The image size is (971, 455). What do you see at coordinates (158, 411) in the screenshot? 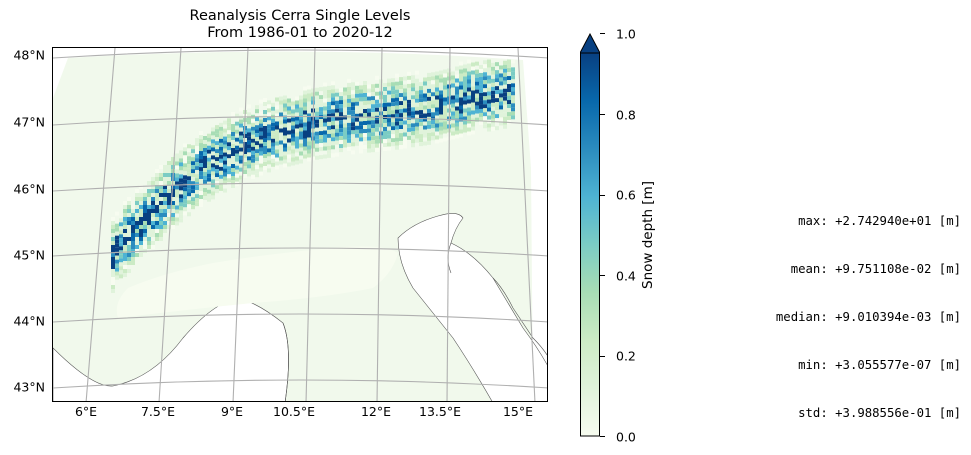
I see `lon-label-7-5: 7.5°E` at bounding box center [158, 411].